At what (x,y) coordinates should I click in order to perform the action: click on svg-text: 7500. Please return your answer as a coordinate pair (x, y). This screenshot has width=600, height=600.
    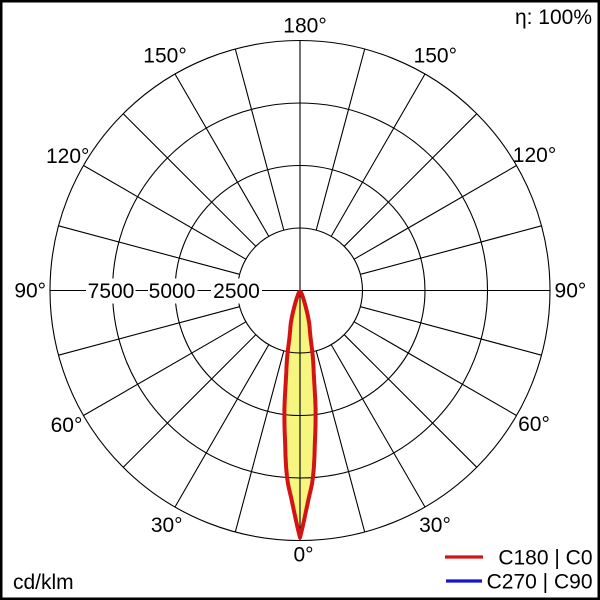
    Looking at the image, I should click on (111, 291).